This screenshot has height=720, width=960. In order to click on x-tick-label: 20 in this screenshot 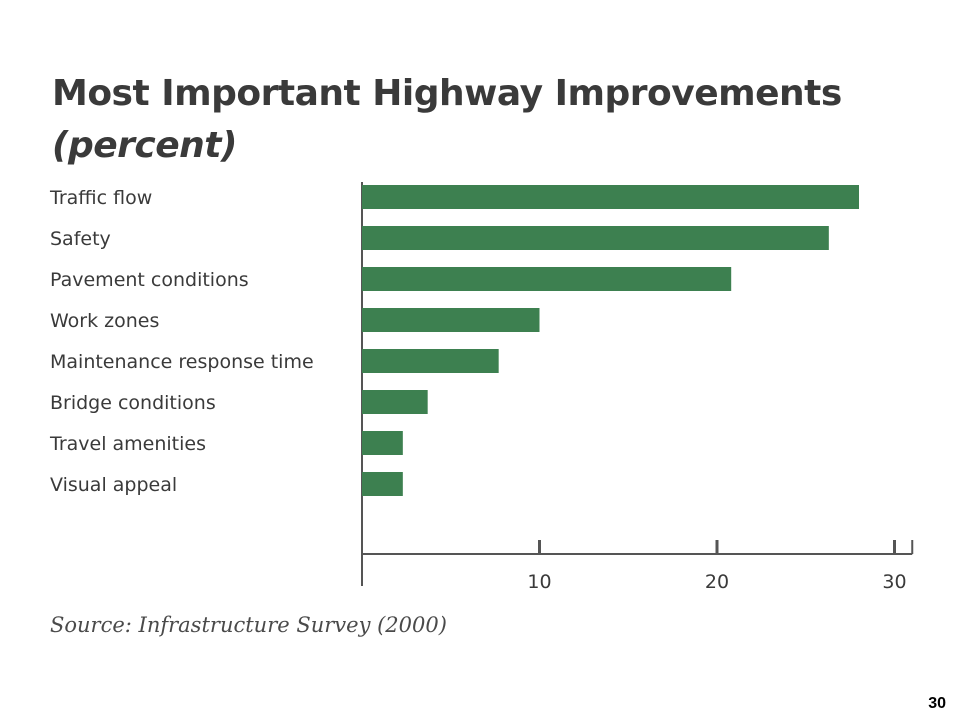, I will do `click(717, 582)`.